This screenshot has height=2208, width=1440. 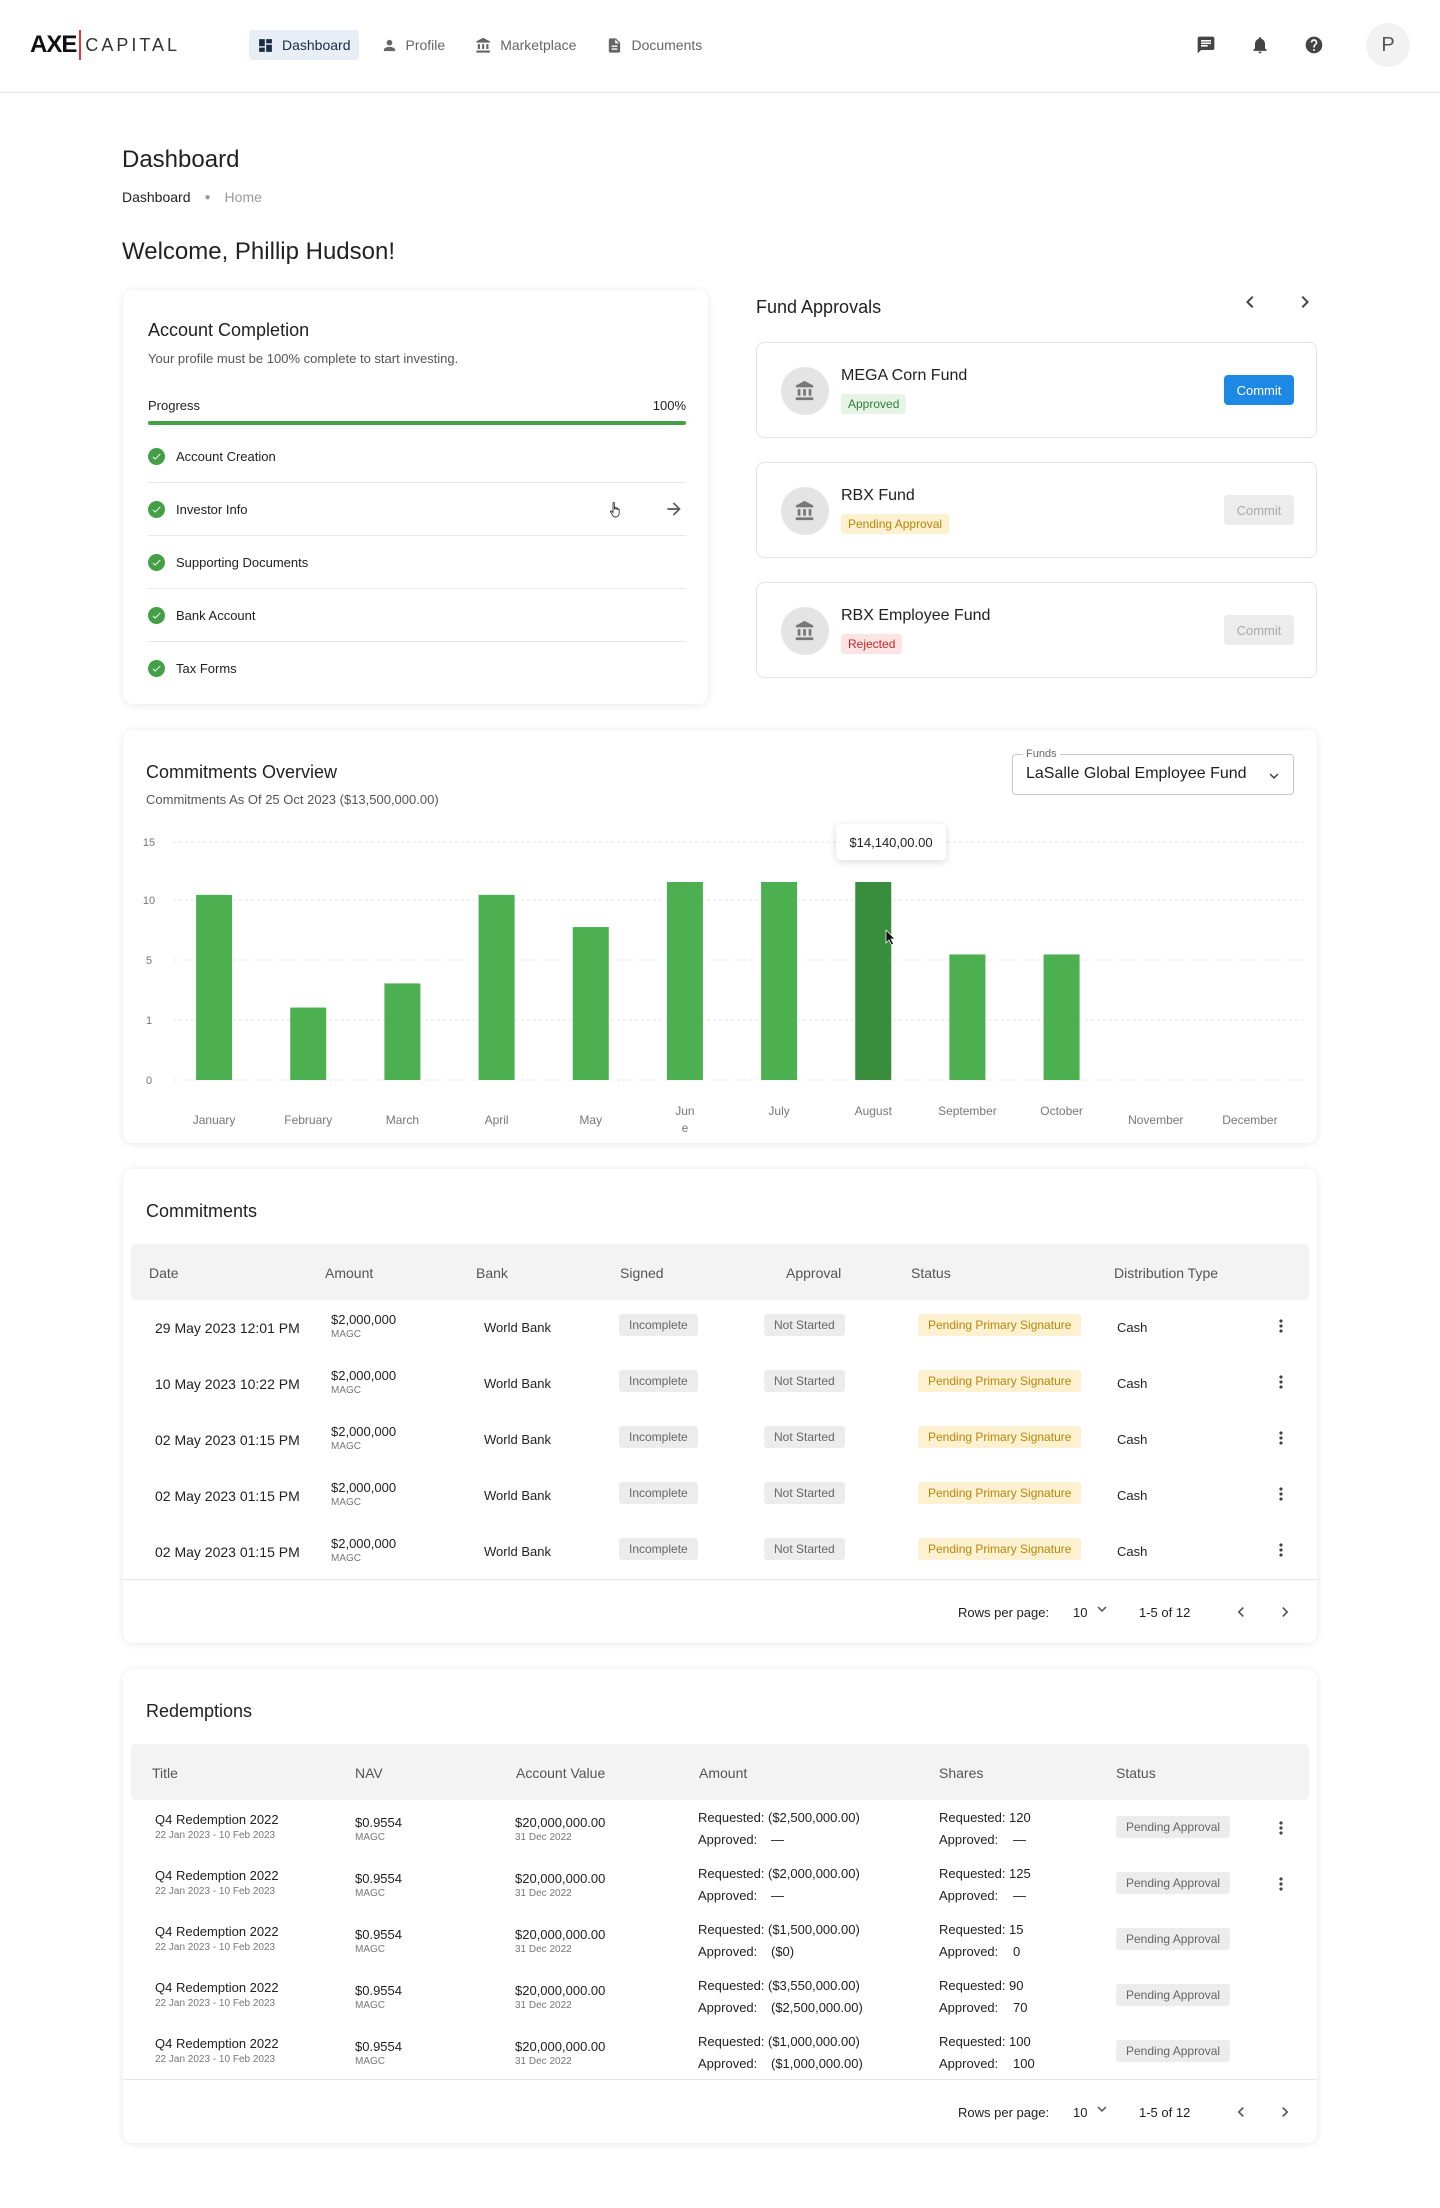 I want to click on nav-dashboard: Dashboard, so click(x=304, y=45).